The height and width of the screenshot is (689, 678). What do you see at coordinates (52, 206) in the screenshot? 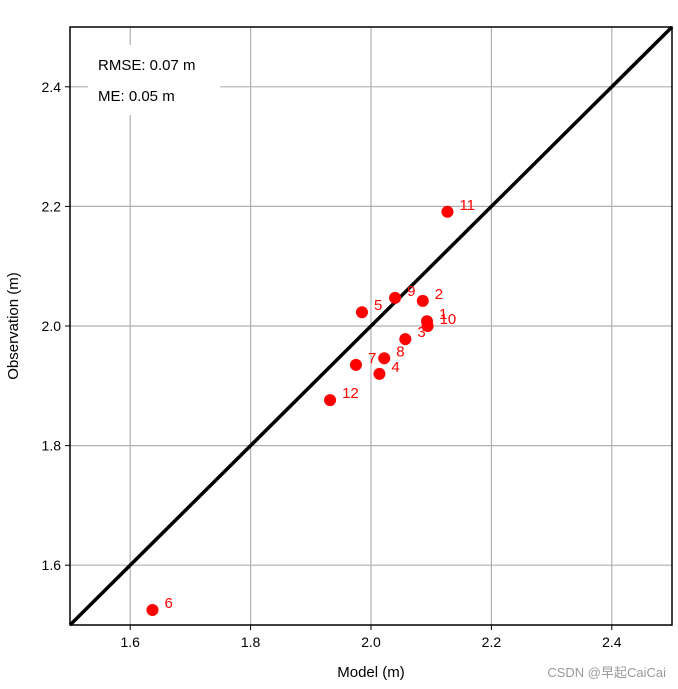
I see `y-tick-label: 2.2` at bounding box center [52, 206].